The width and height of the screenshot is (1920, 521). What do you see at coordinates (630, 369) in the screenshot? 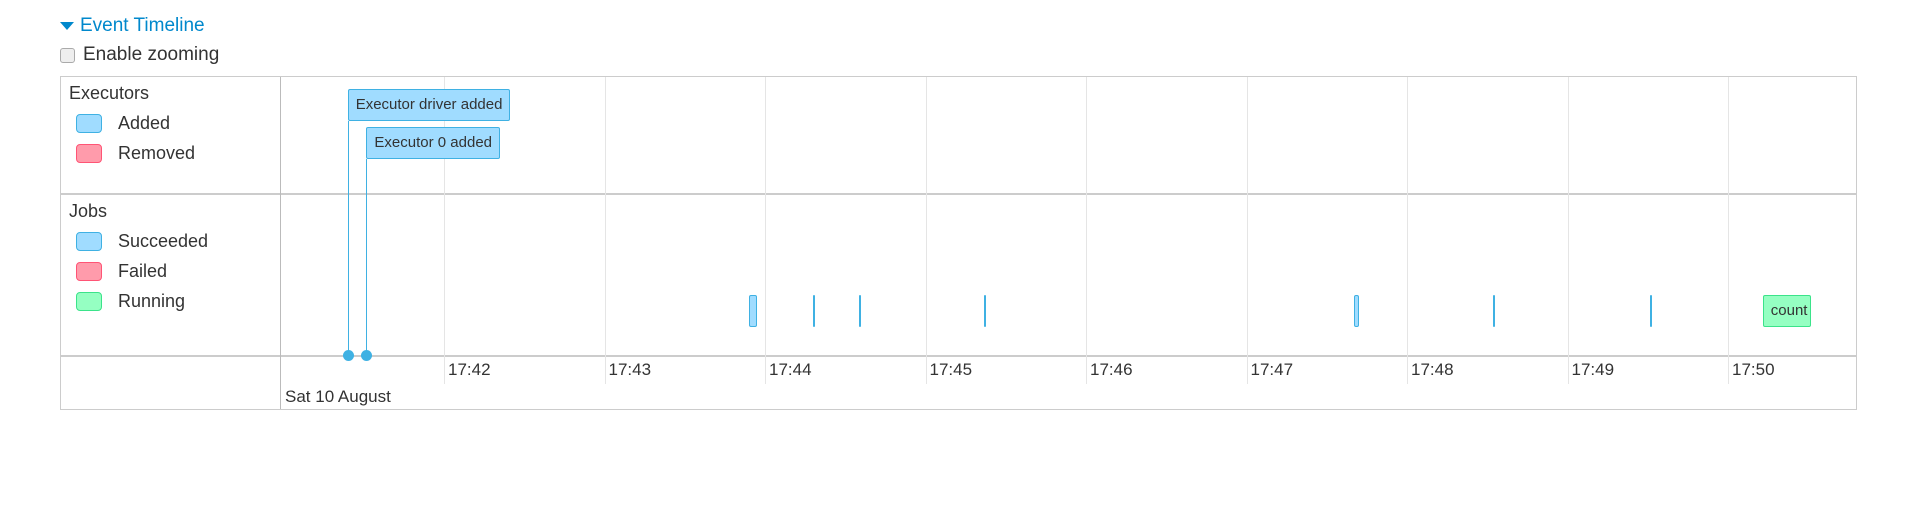
I see `axis-tick-label: 17:43` at bounding box center [630, 369].